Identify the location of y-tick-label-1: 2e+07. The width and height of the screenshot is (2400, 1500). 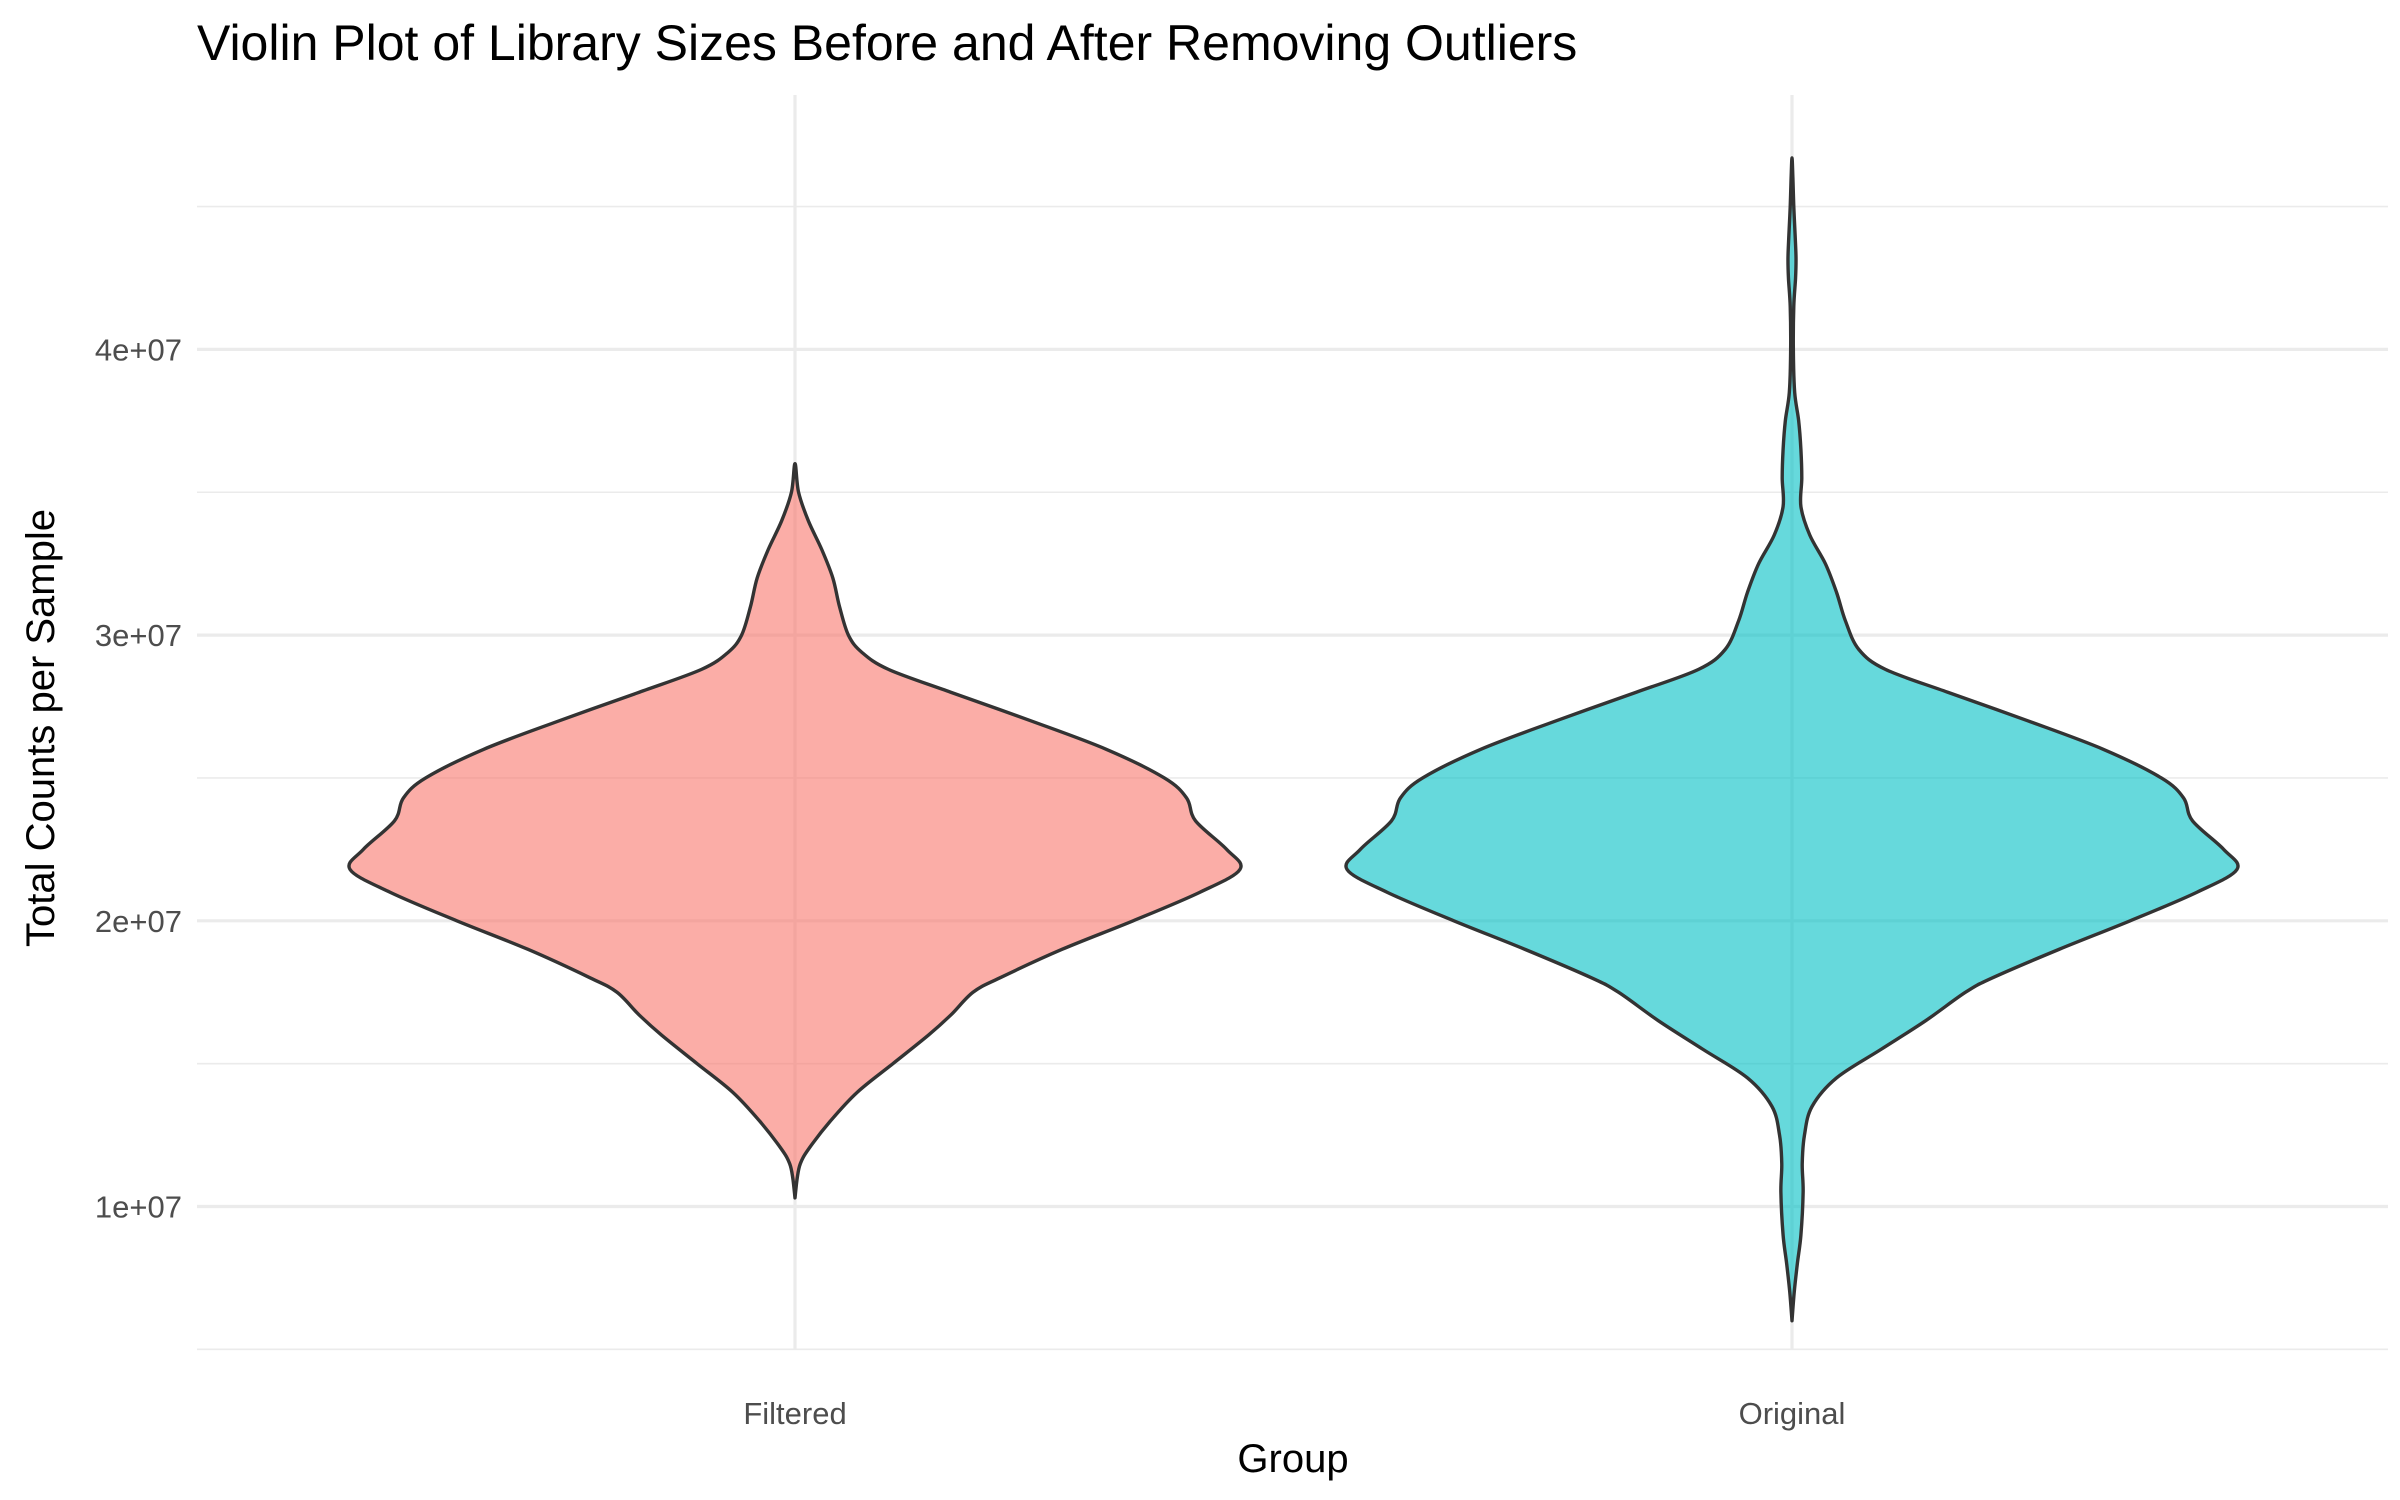
(138, 921).